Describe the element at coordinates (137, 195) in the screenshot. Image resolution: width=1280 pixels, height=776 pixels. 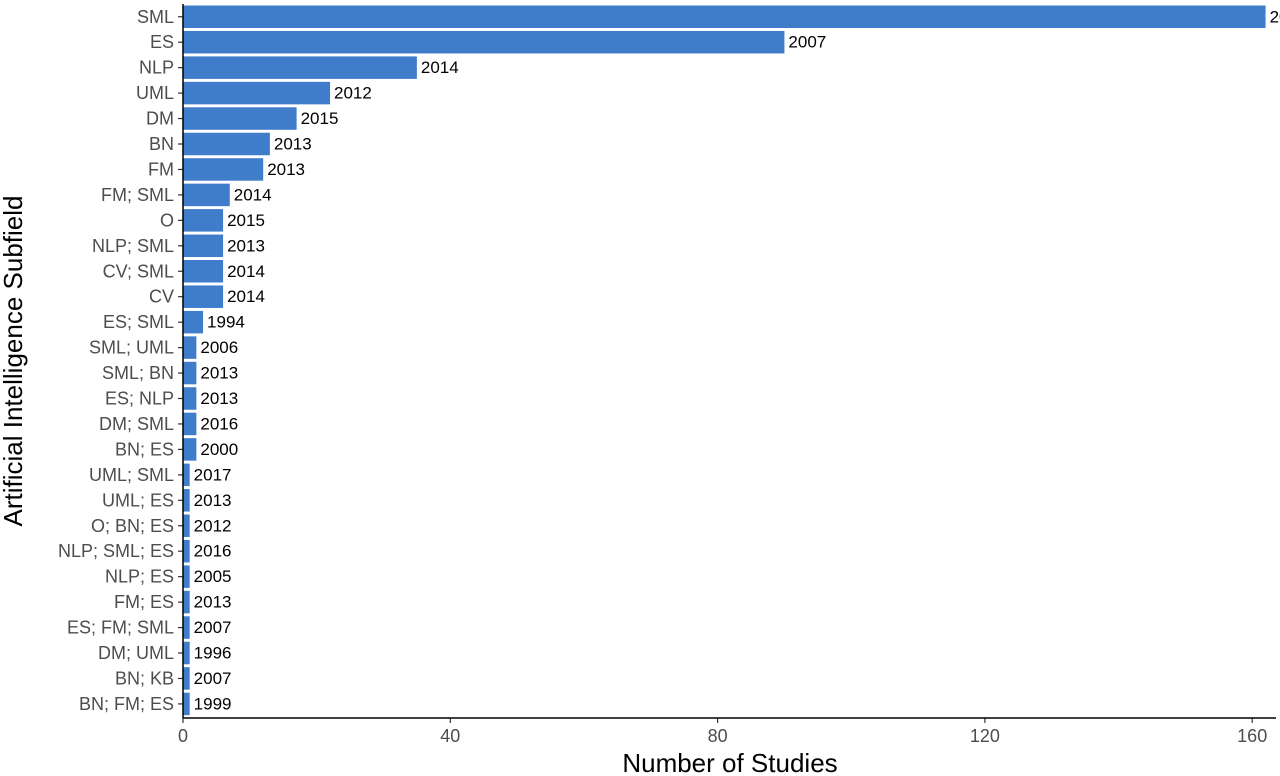
I see `category-label-7: FM; SML` at that location.